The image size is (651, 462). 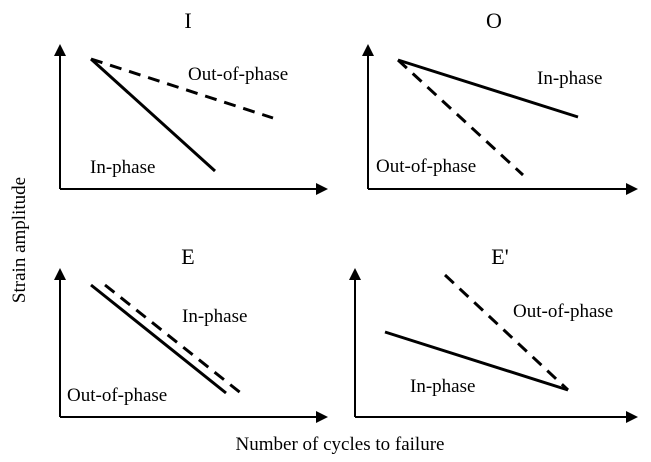 I want to click on panel-title: O, so click(x=494, y=20).